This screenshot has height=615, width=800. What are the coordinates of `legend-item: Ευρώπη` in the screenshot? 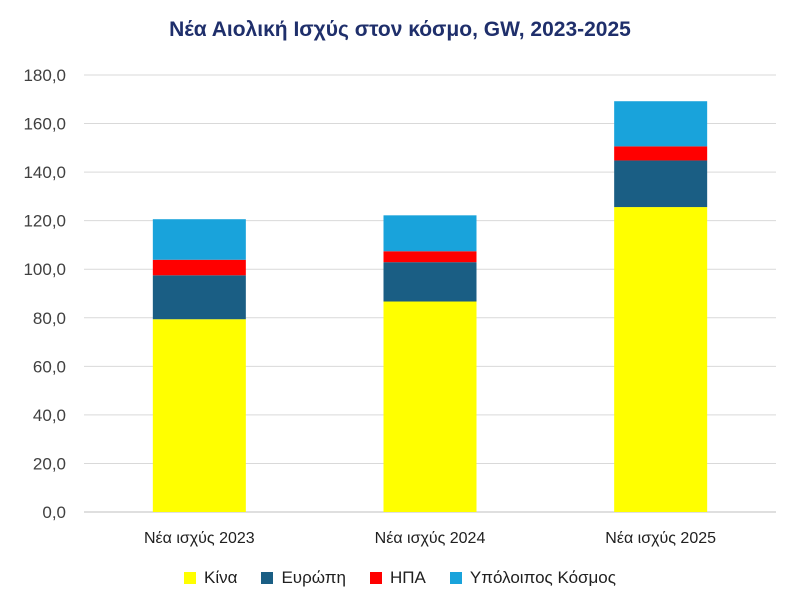 It's located at (303, 578).